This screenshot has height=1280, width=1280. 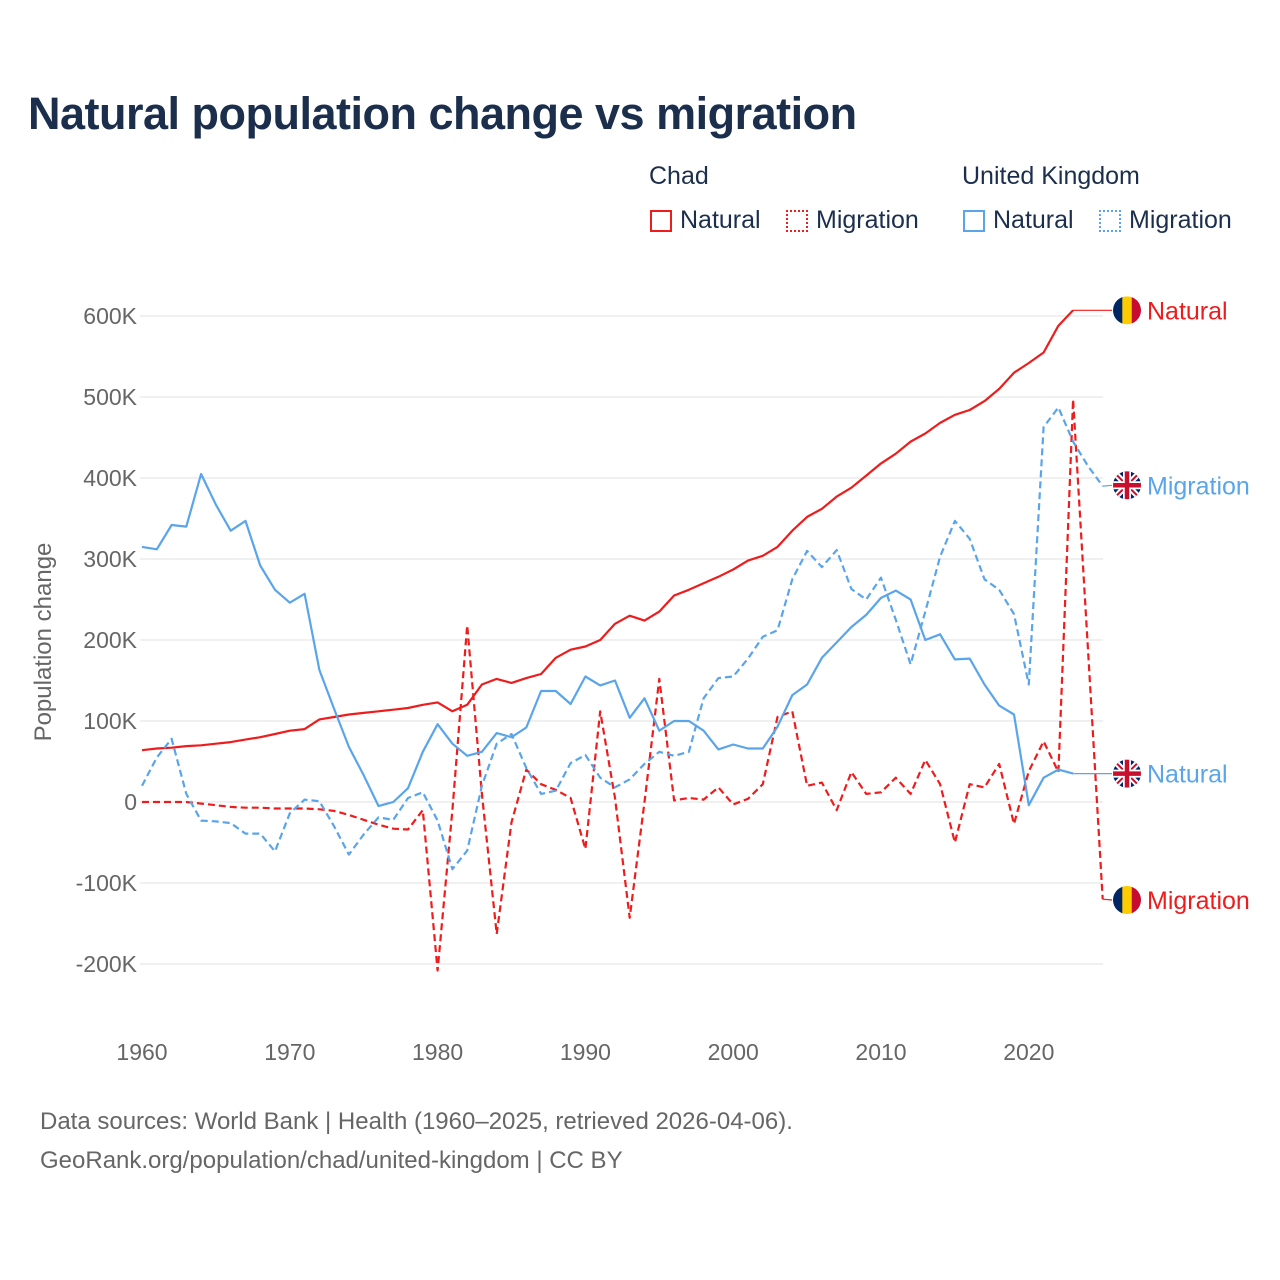 I want to click on legend-uk-migration: Migration, so click(x=1165, y=220).